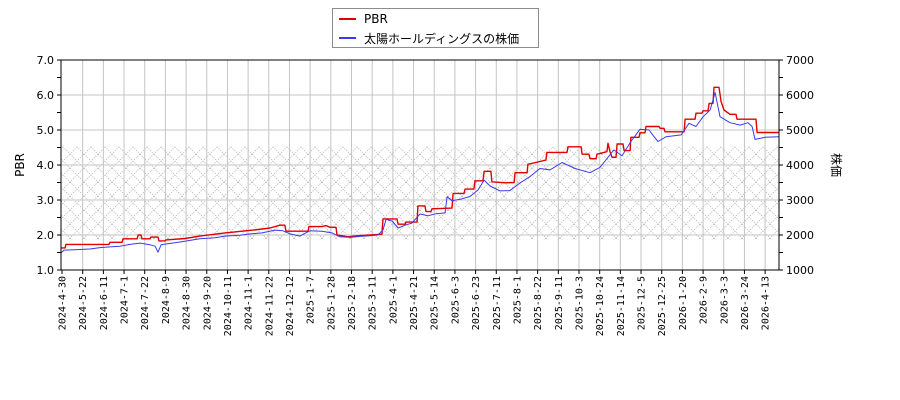 Image resolution: width=900 pixels, height=400 pixels. What do you see at coordinates (46, 270) in the screenshot?
I see `left-tick-label: 1.0` at bounding box center [46, 270].